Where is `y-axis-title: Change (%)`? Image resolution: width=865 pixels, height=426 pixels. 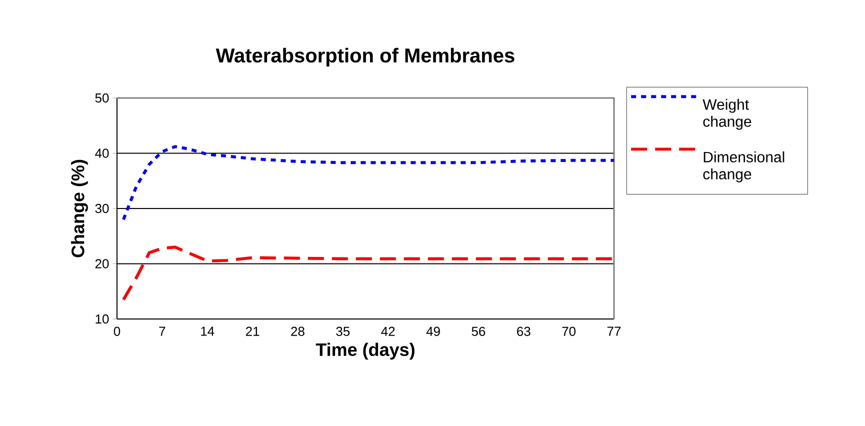
y-axis-title: Change (%) is located at coordinates (79, 209).